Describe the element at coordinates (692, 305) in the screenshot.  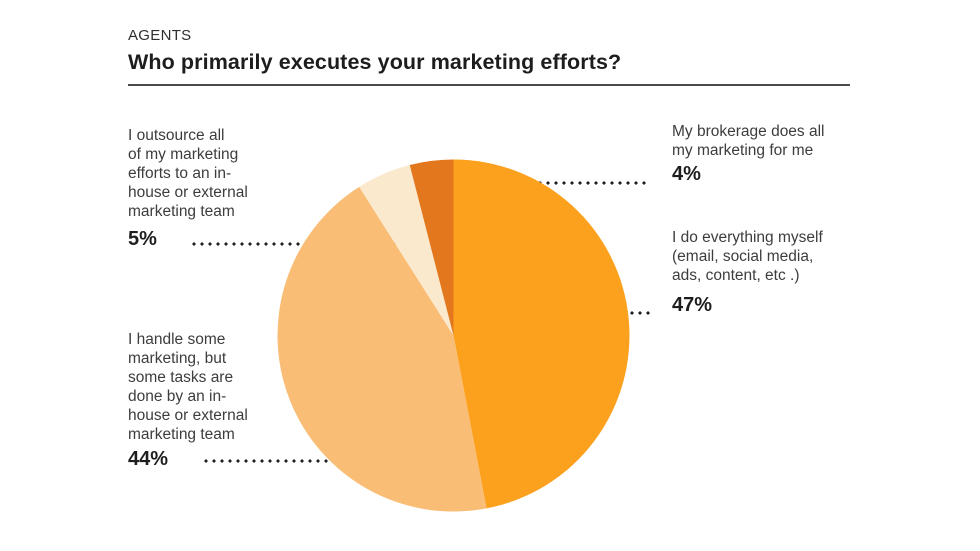
I see `callout-everything-value: 47%` at that location.